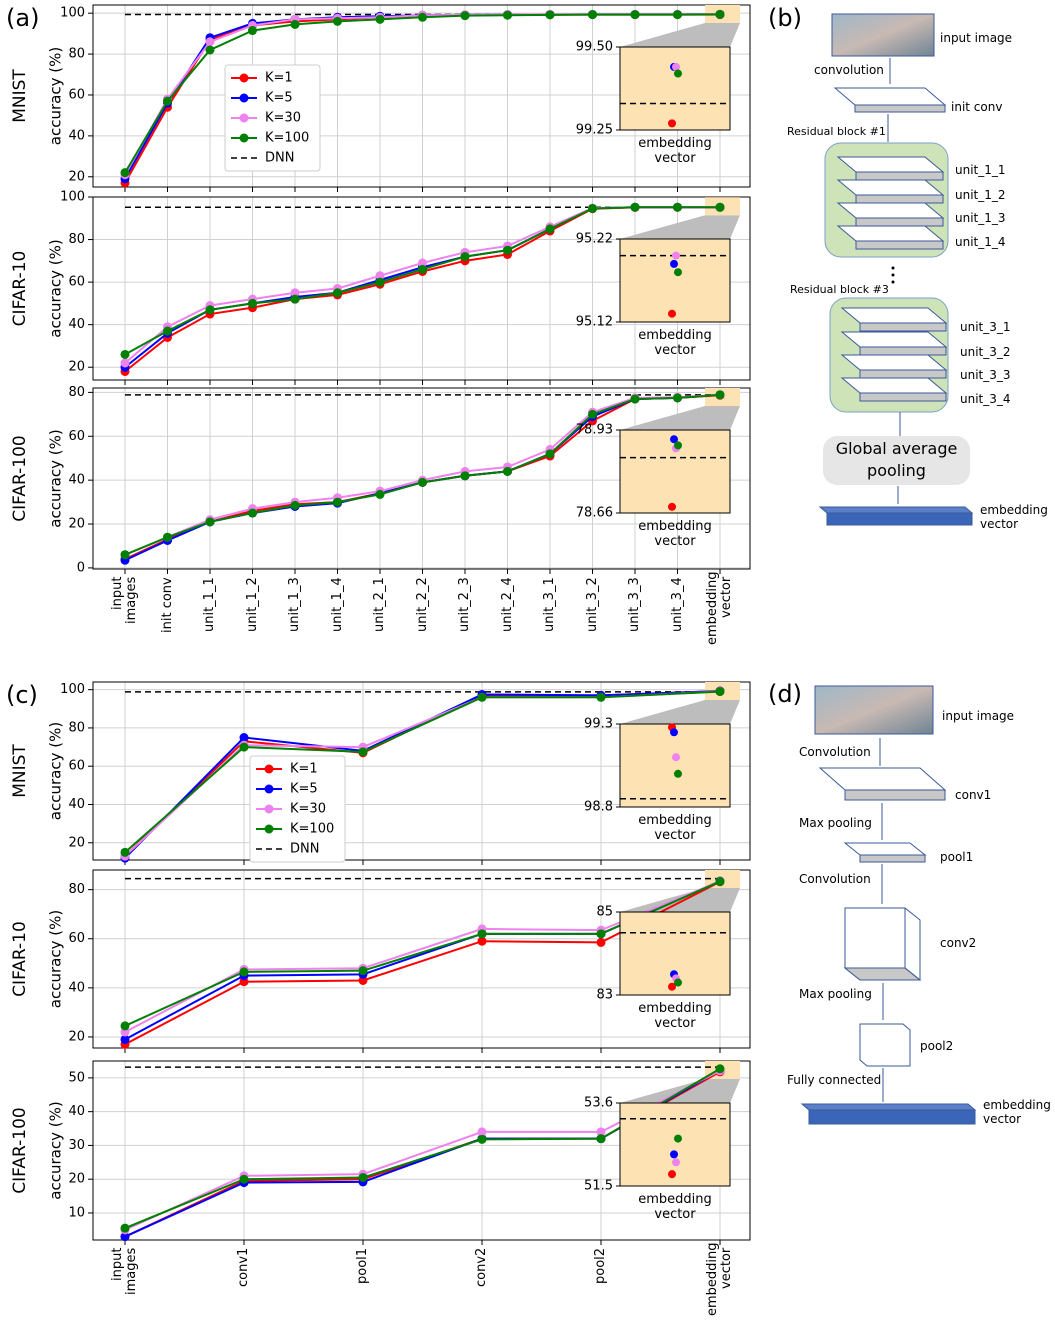 This screenshot has height=1328, width=1055. What do you see at coordinates (985, 375) in the screenshot?
I see `label: unit_3_3` at bounding box center [985, 375].